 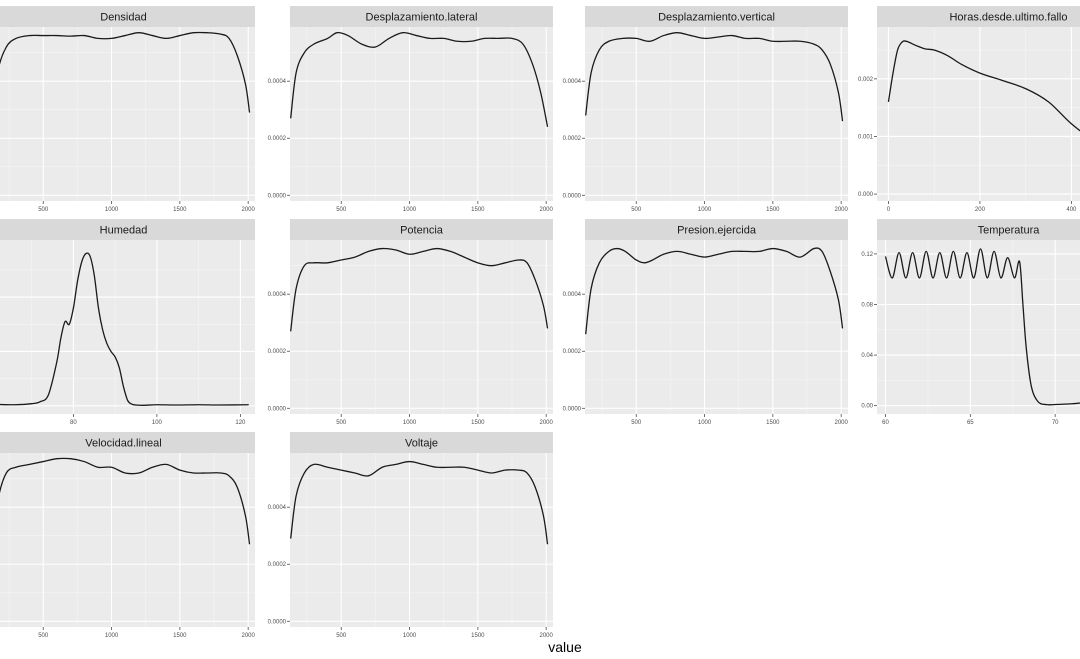 What do you see at coordinates (982, 327) in the screenshot?
I see `density-line-temperatura` at bounding box center [982, 327].